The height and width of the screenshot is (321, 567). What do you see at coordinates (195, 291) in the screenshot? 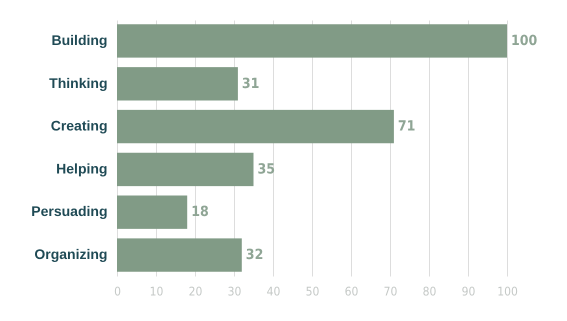
I see `x-tick-label: 20` at bounding box center [195, 291].